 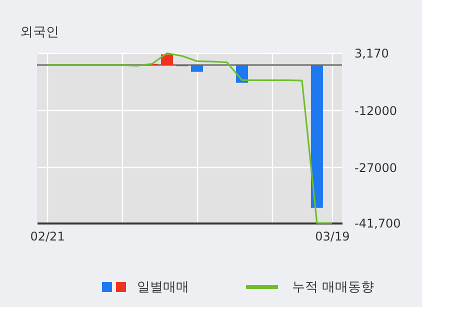 What do you see at coordinates (333, 287) in the screenshot?
I see `legend-label: 누적 매매동향` at bounding box center [333, 287].